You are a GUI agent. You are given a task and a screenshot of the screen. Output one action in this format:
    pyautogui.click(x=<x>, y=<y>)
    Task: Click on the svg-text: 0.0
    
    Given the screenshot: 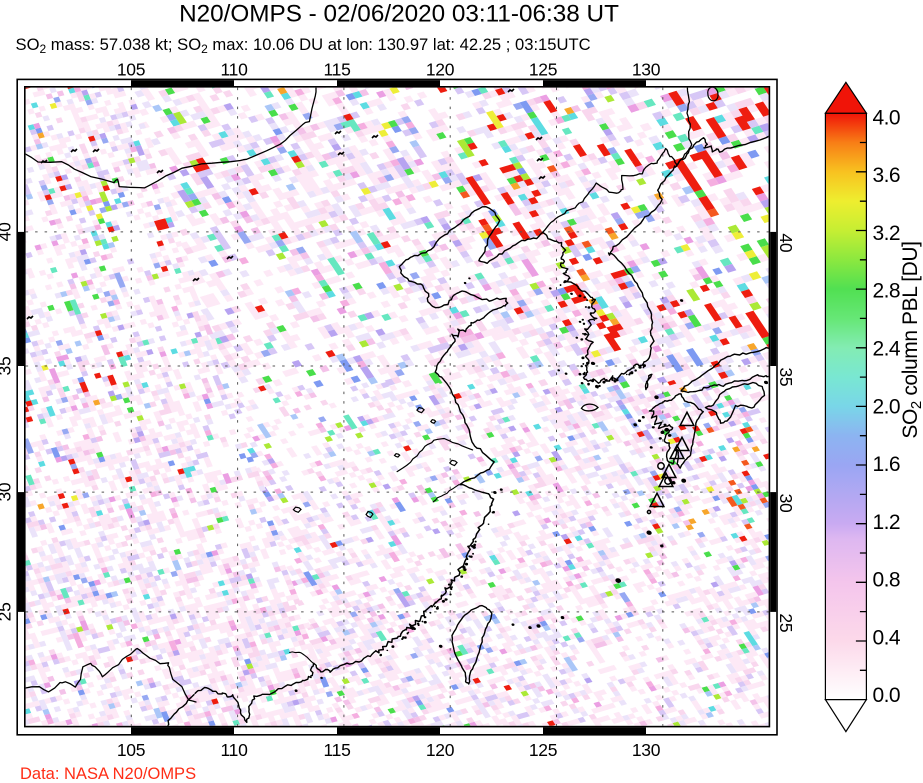 What is the action you would take?
    pyautogui.click(x=886, y=695)
    